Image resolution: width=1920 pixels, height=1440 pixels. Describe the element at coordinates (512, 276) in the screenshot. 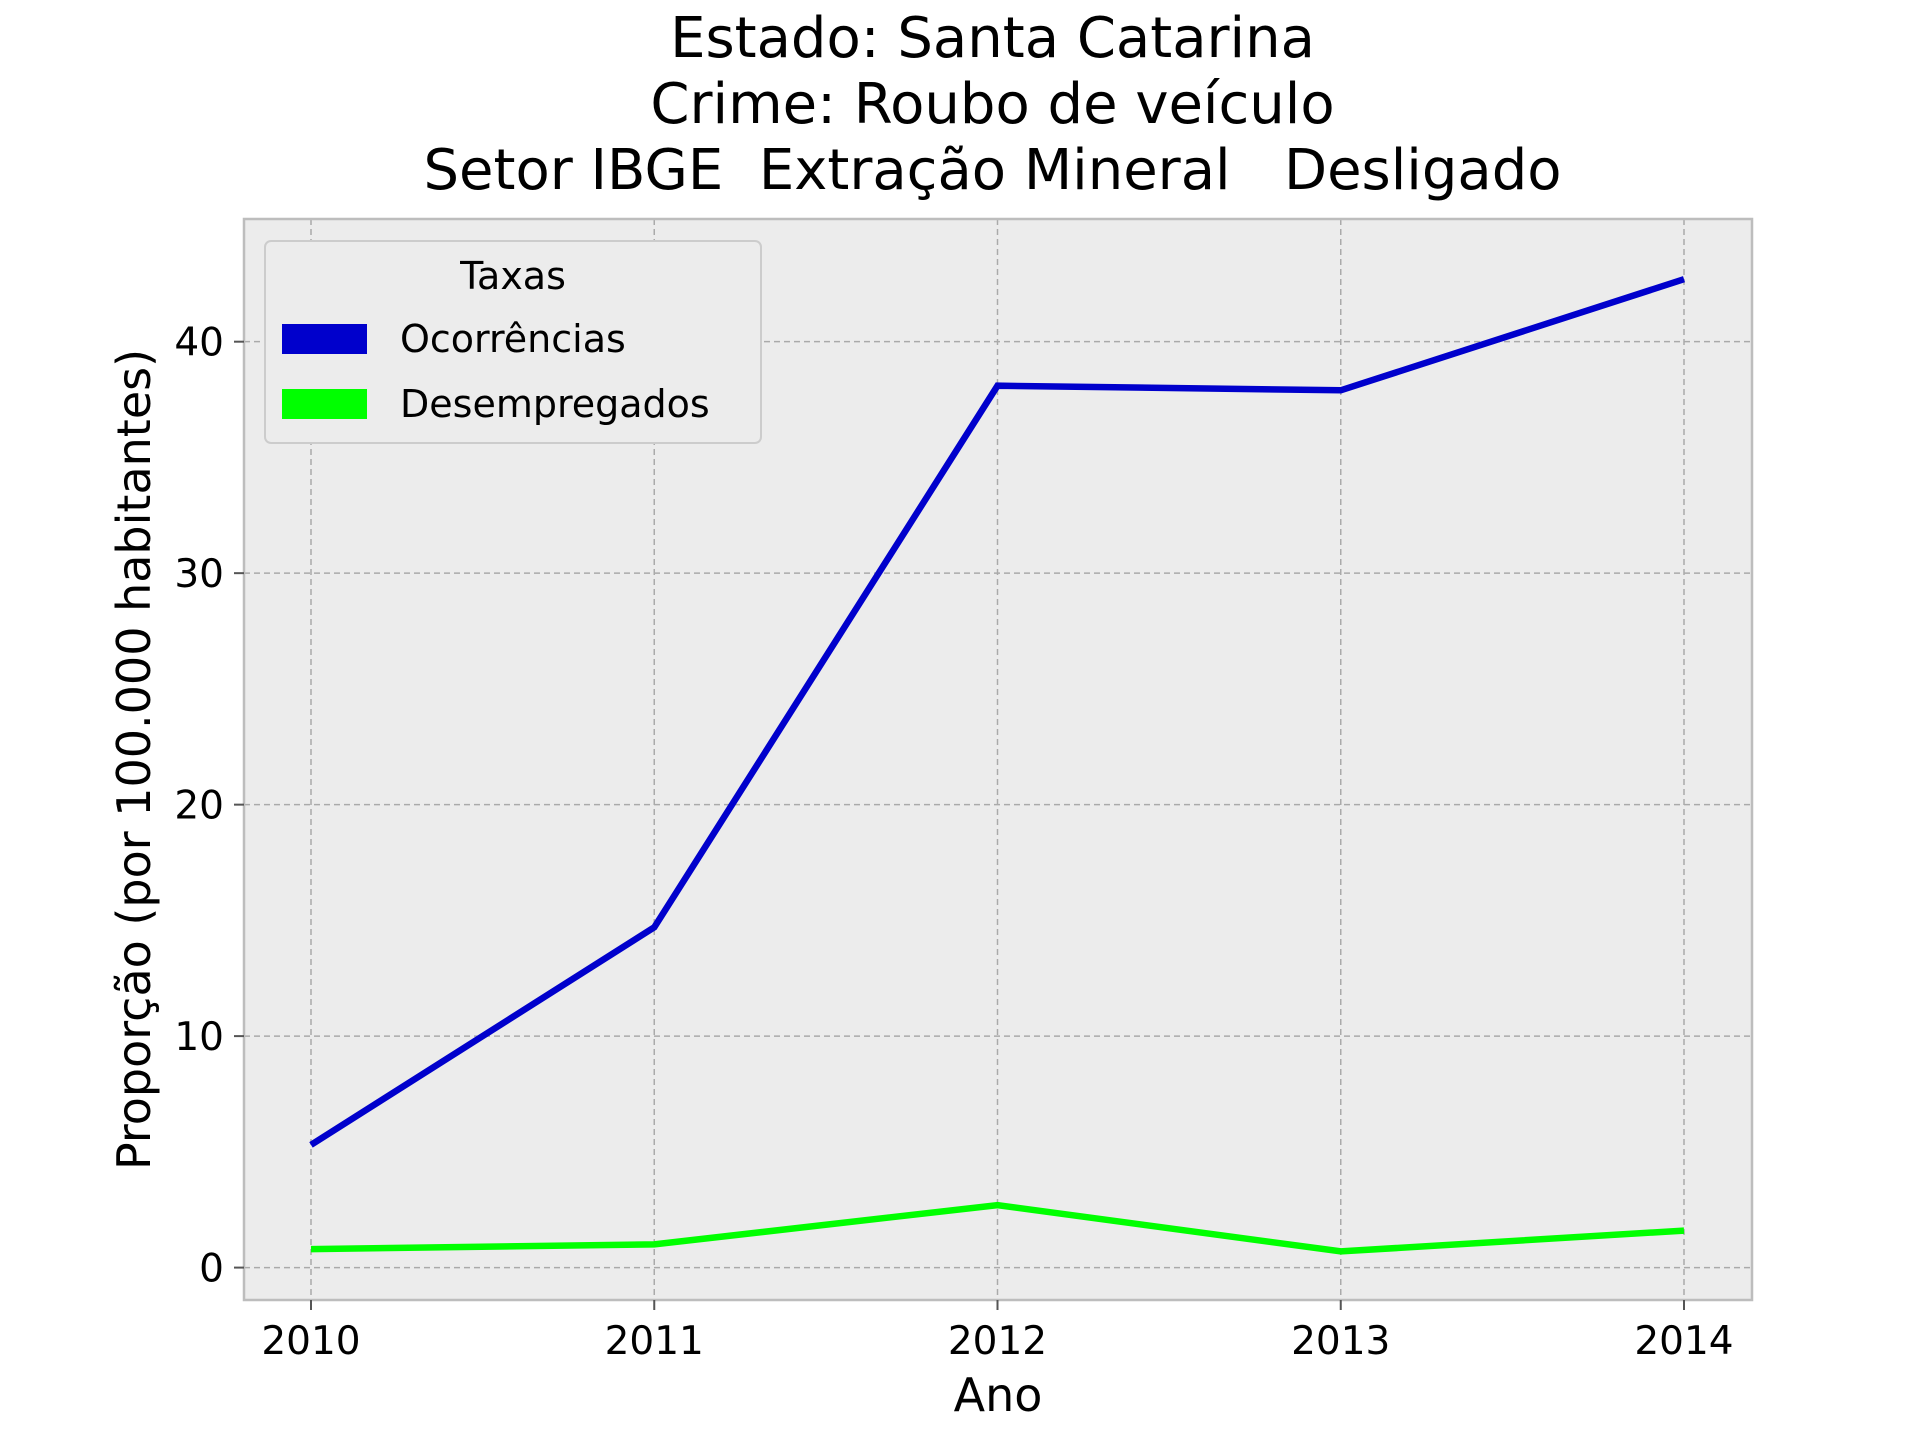

I see `legend-title: Taxas` at that location.